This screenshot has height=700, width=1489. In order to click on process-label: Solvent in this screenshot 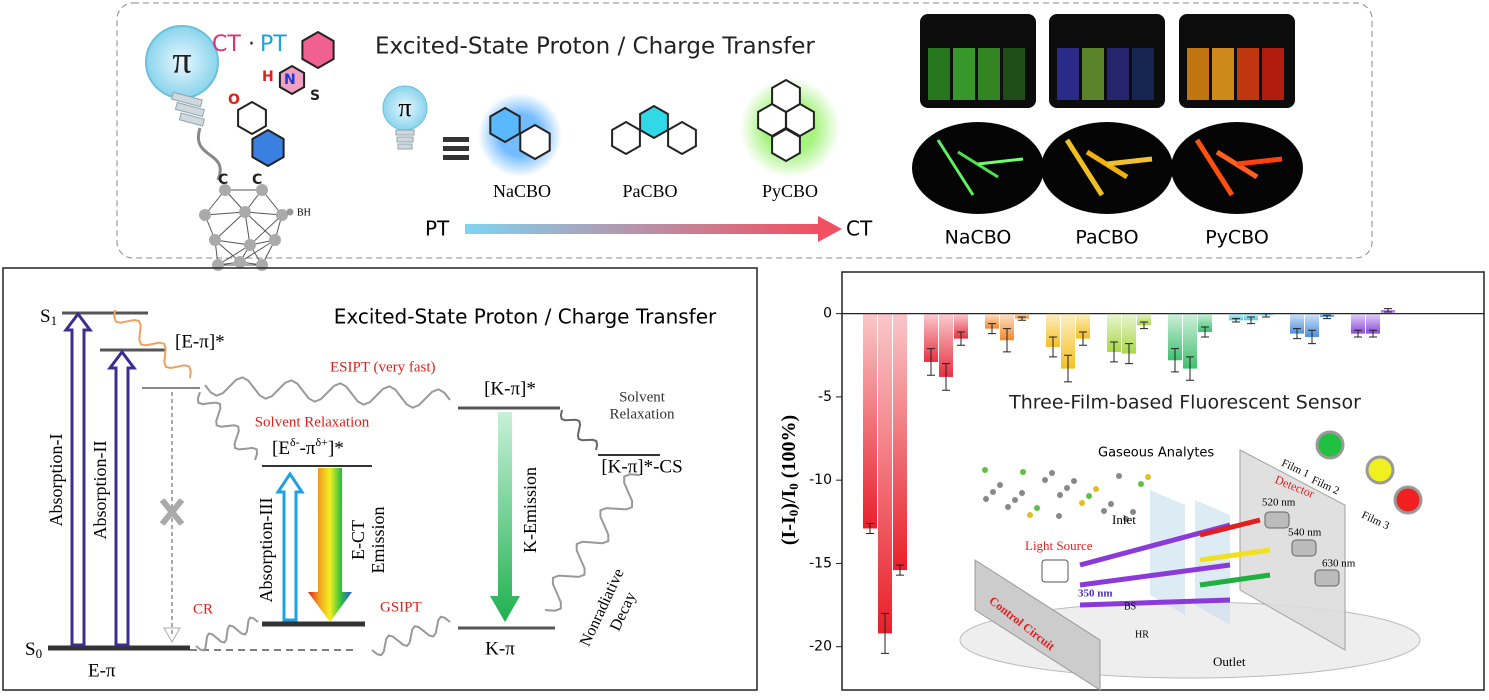, I will do `click(642, 397)`.